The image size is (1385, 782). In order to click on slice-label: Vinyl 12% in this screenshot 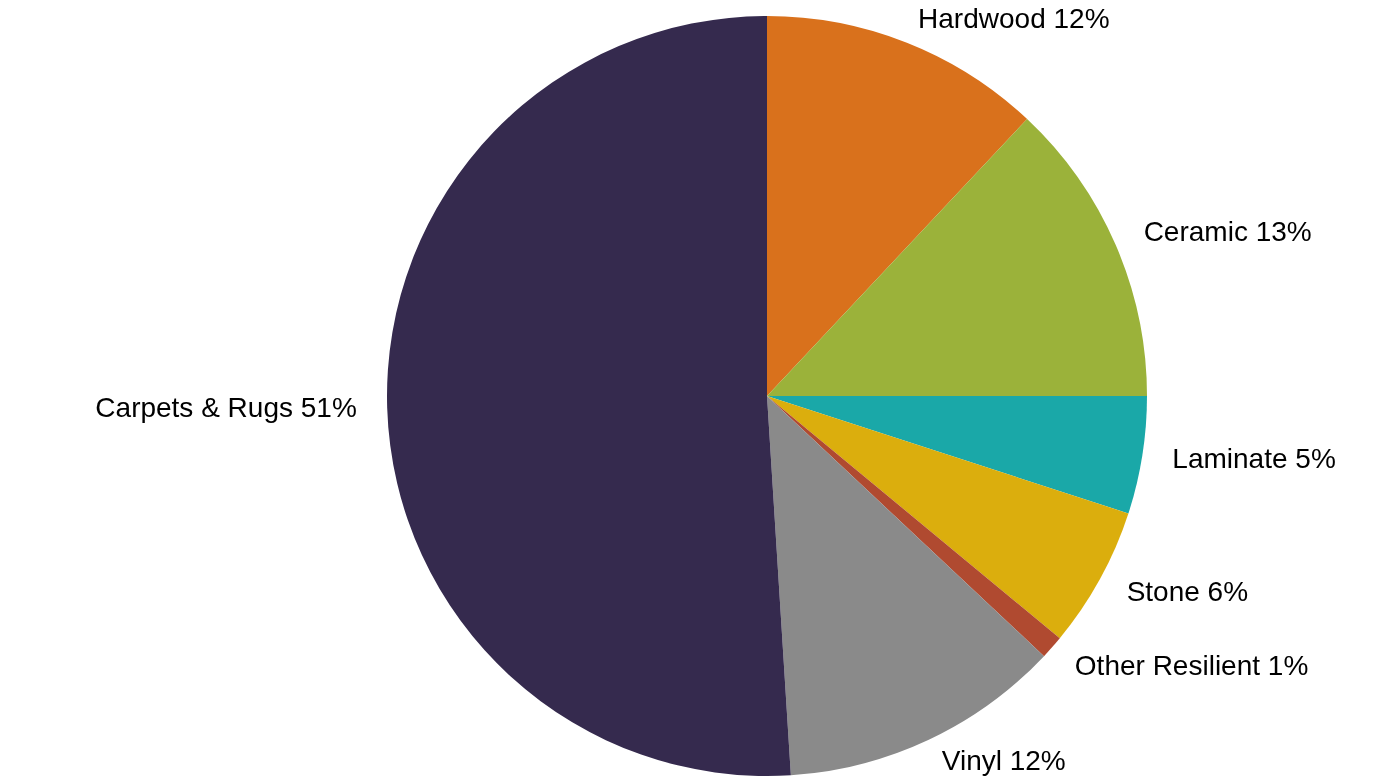, I will do `click(1003, 760)`.